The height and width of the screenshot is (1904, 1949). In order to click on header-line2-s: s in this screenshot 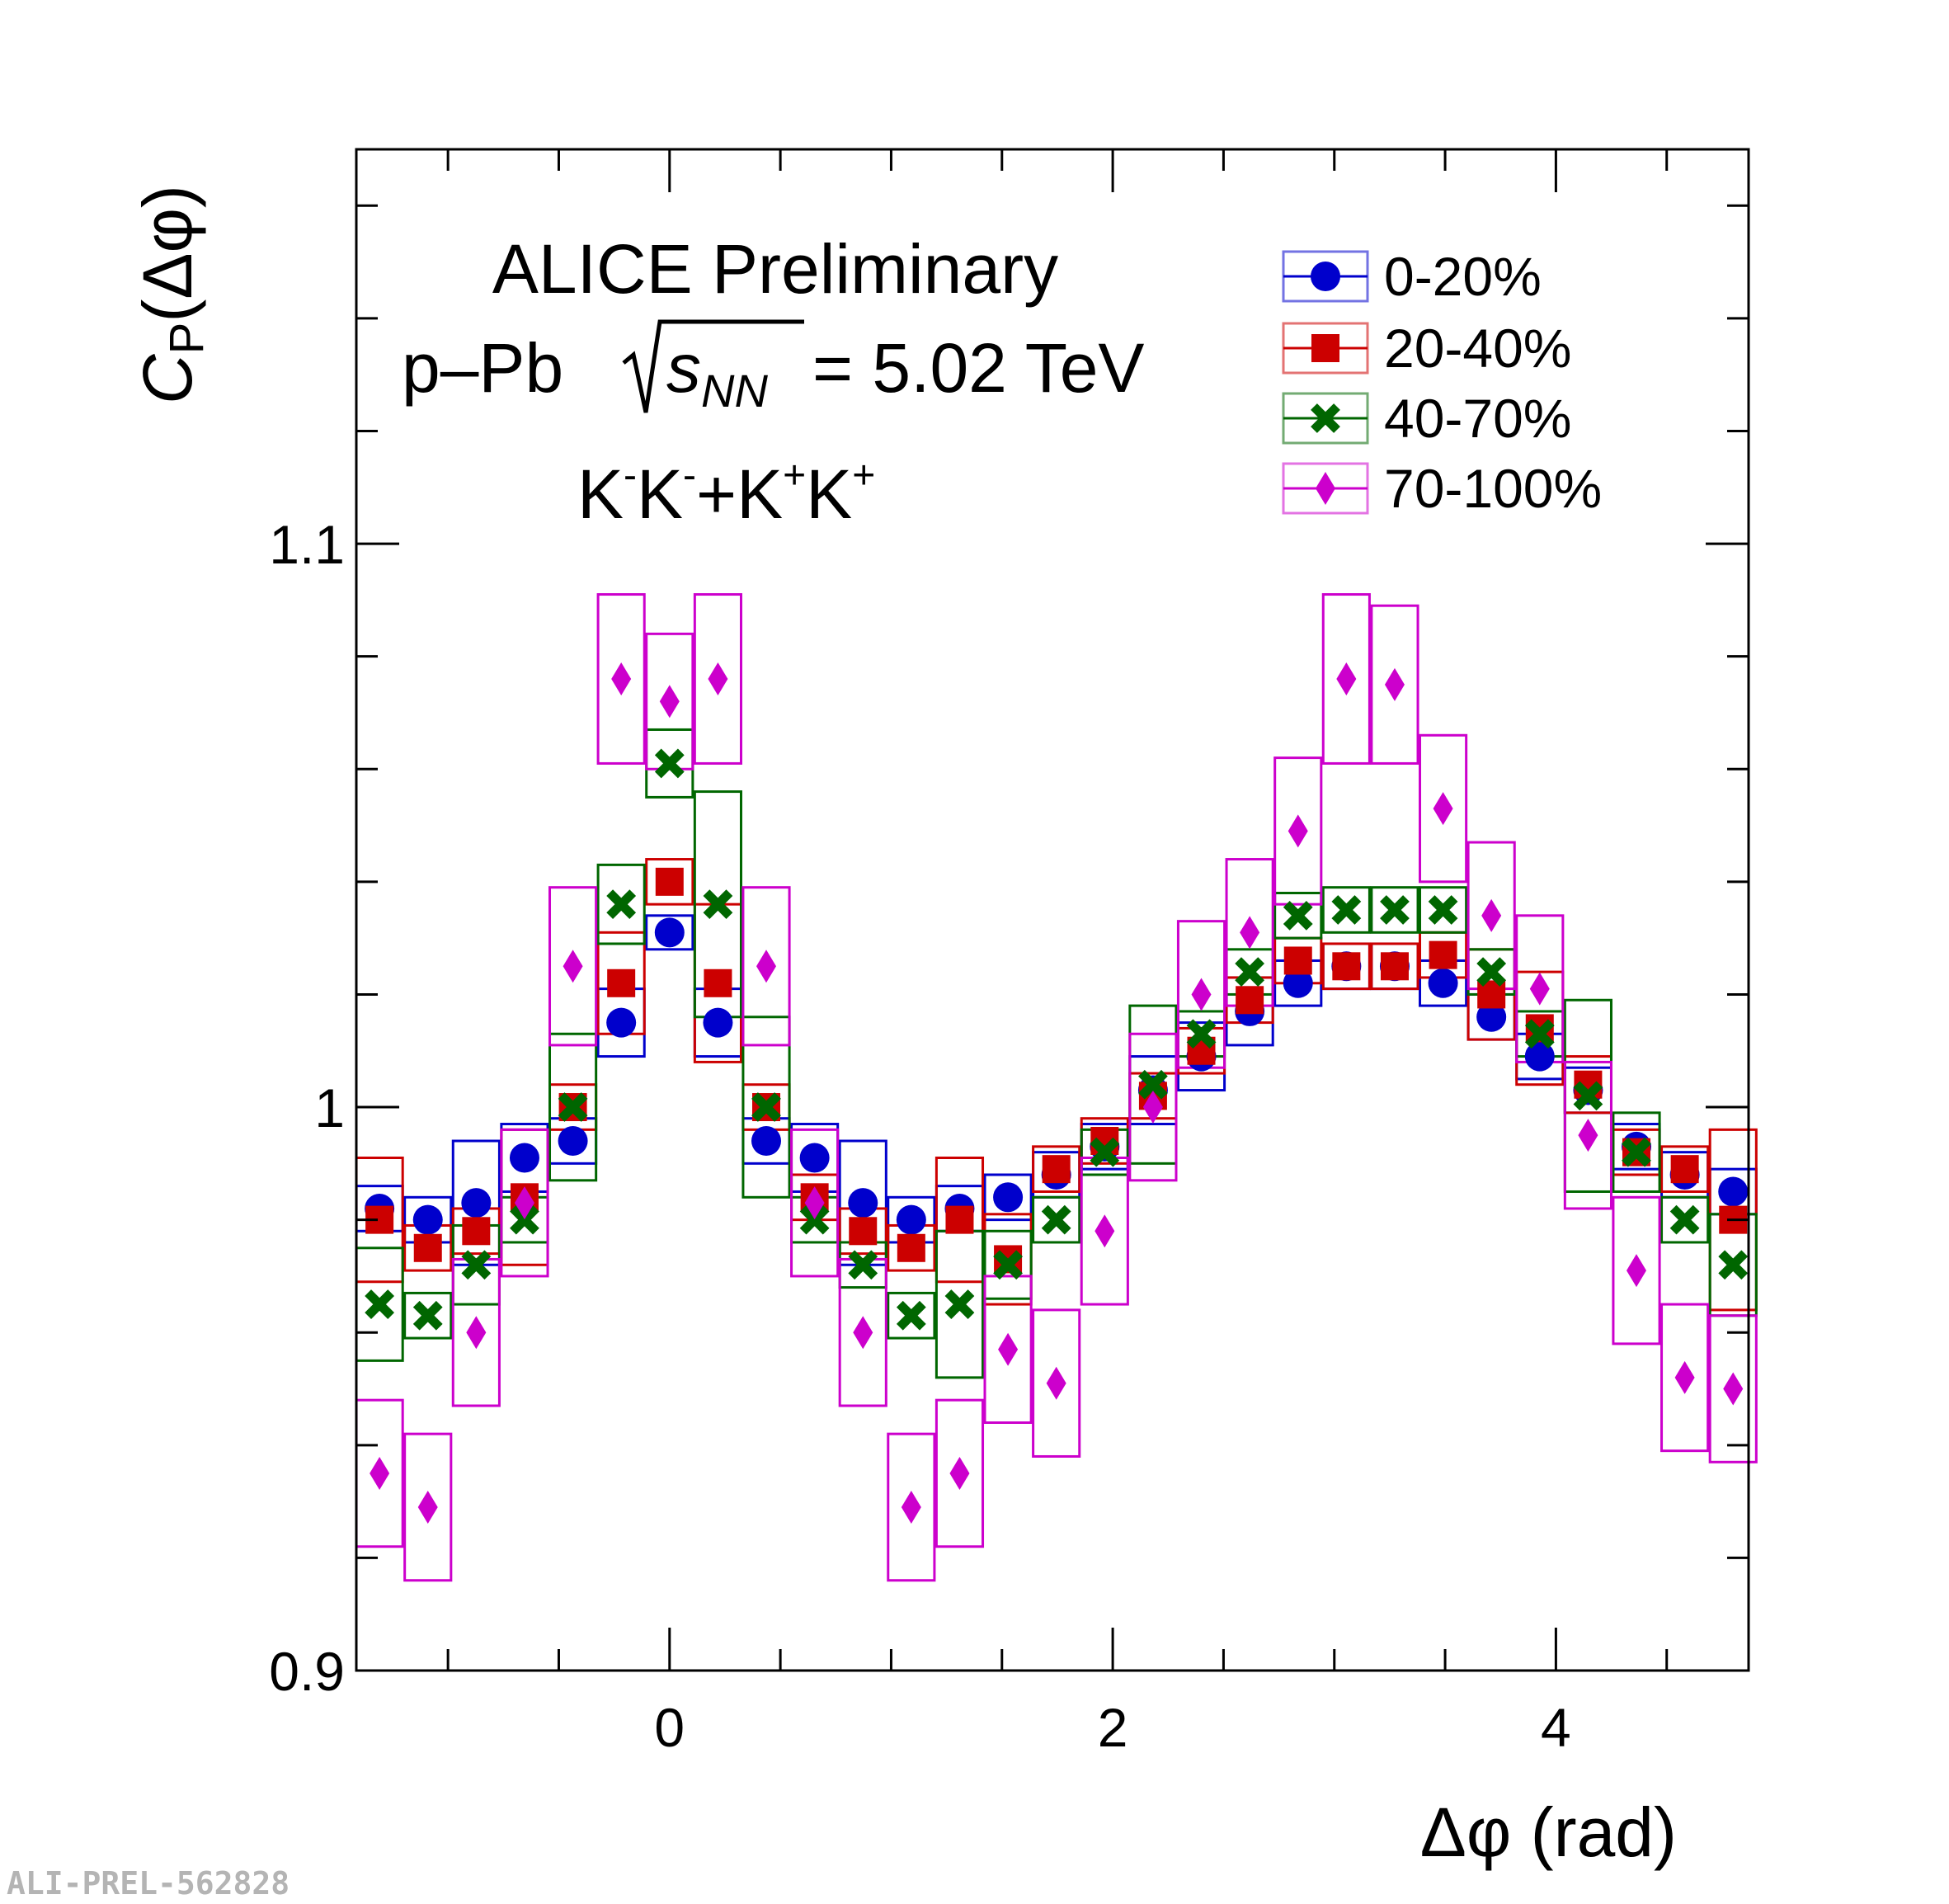, I will do `click(683, 368)`.